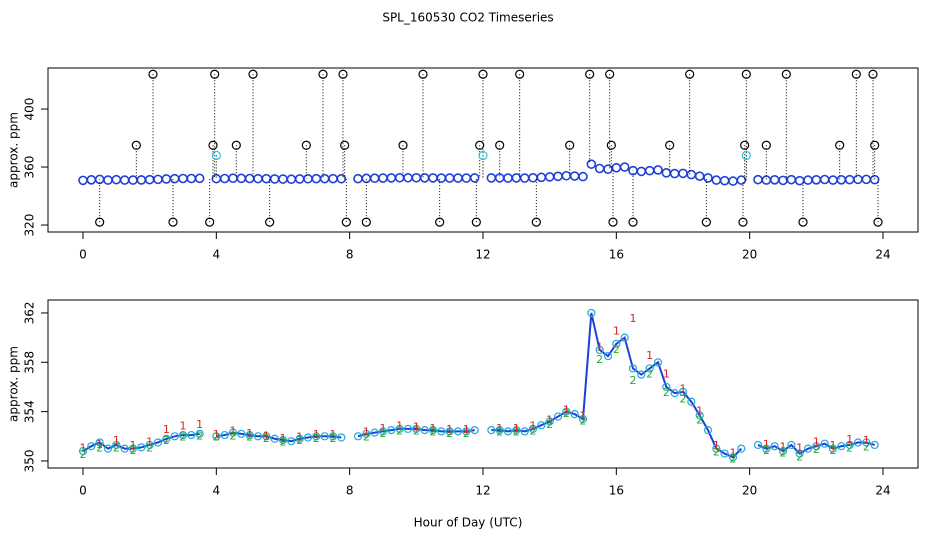 The height and width of the screenshot is (544, 936). I want to click on x-tick-label: 8, so click(350, 255).